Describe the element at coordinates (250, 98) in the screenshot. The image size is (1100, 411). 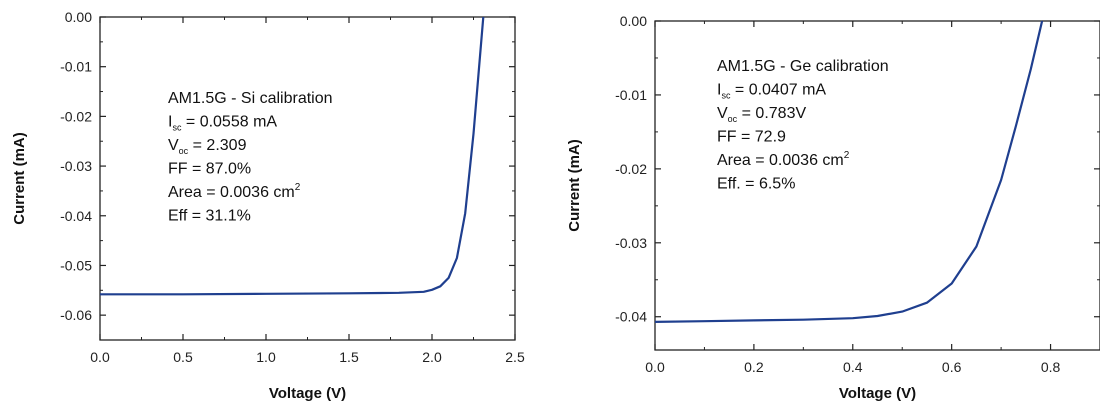
I see `annotation-title: AM1.5G - Si calibration` at that location.